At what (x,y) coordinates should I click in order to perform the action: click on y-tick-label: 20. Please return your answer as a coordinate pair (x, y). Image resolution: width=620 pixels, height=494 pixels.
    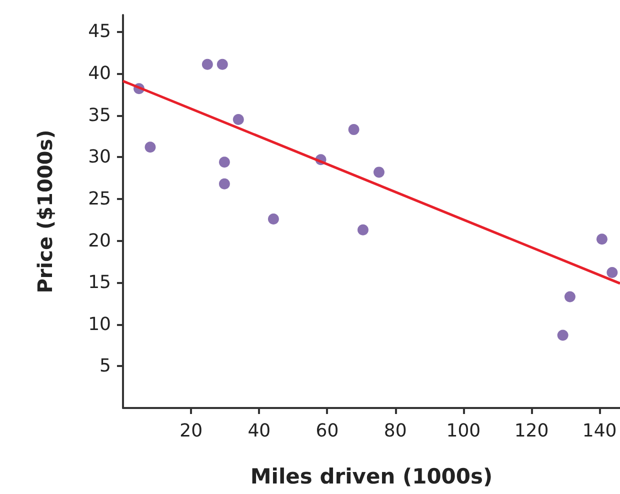
    Looking at the image, I should click on (99, 241).